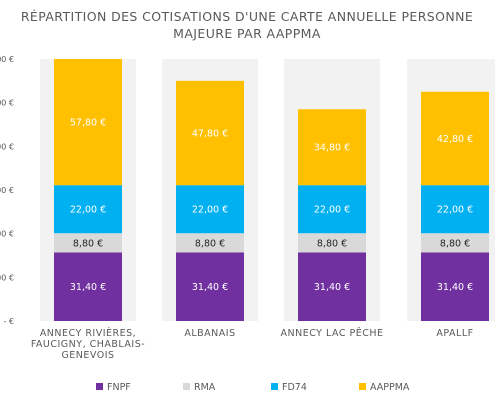 This screenshot has width=495, height=400. I want to click on y-tick-label: 40,00 €, so click(7, 234).